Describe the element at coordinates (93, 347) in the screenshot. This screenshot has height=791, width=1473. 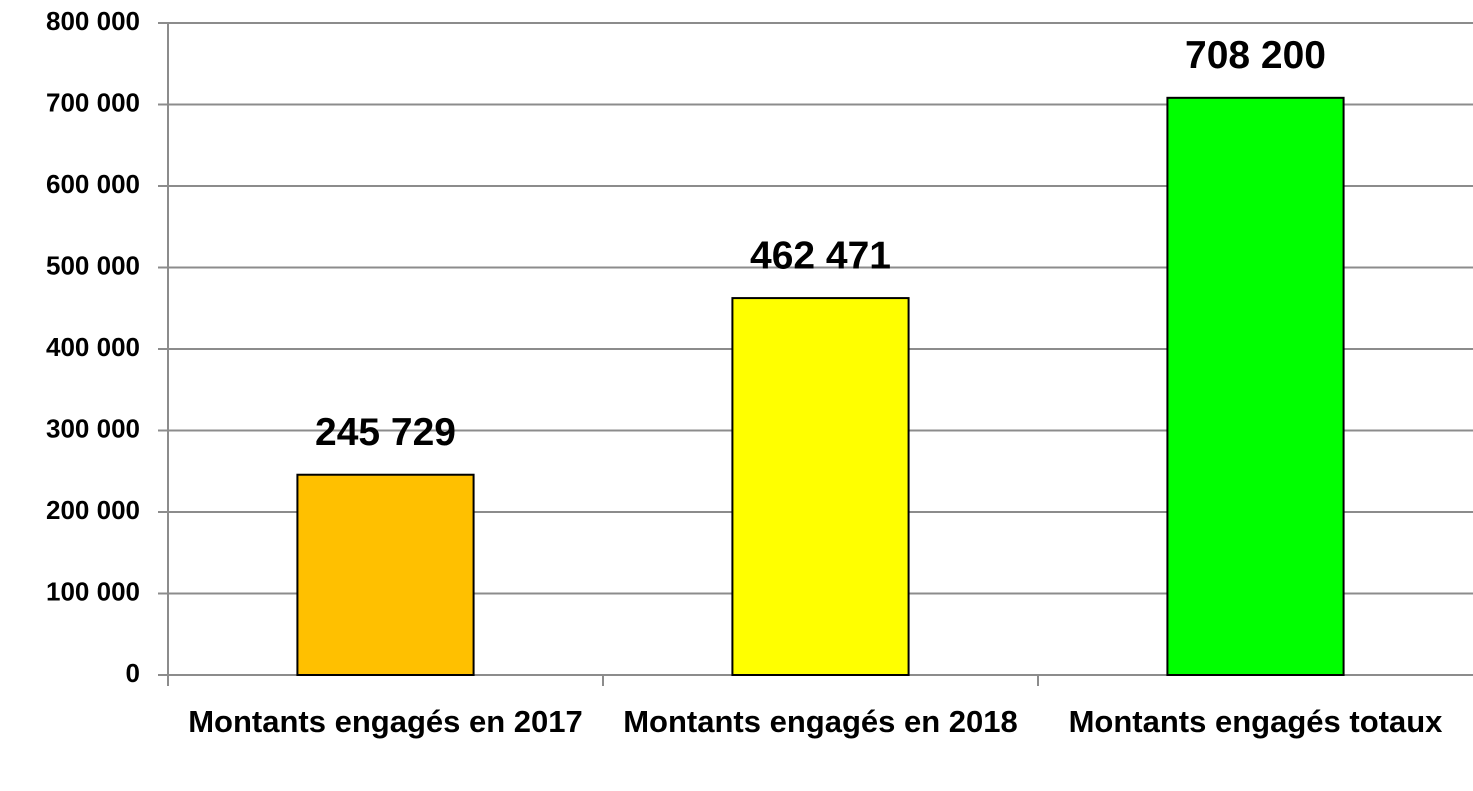
I see `y-tick-label: 400 000` at that location.